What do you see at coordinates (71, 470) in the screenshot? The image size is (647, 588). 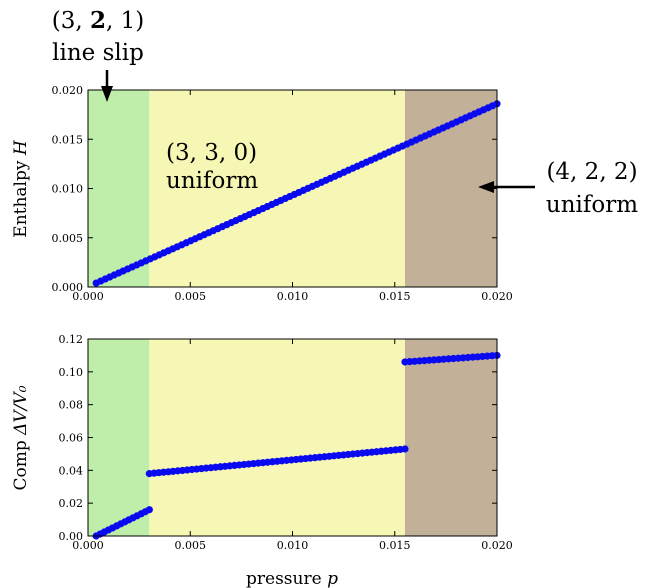 I see `y-tick-label: 0.04` at bounding box center [71, 470].